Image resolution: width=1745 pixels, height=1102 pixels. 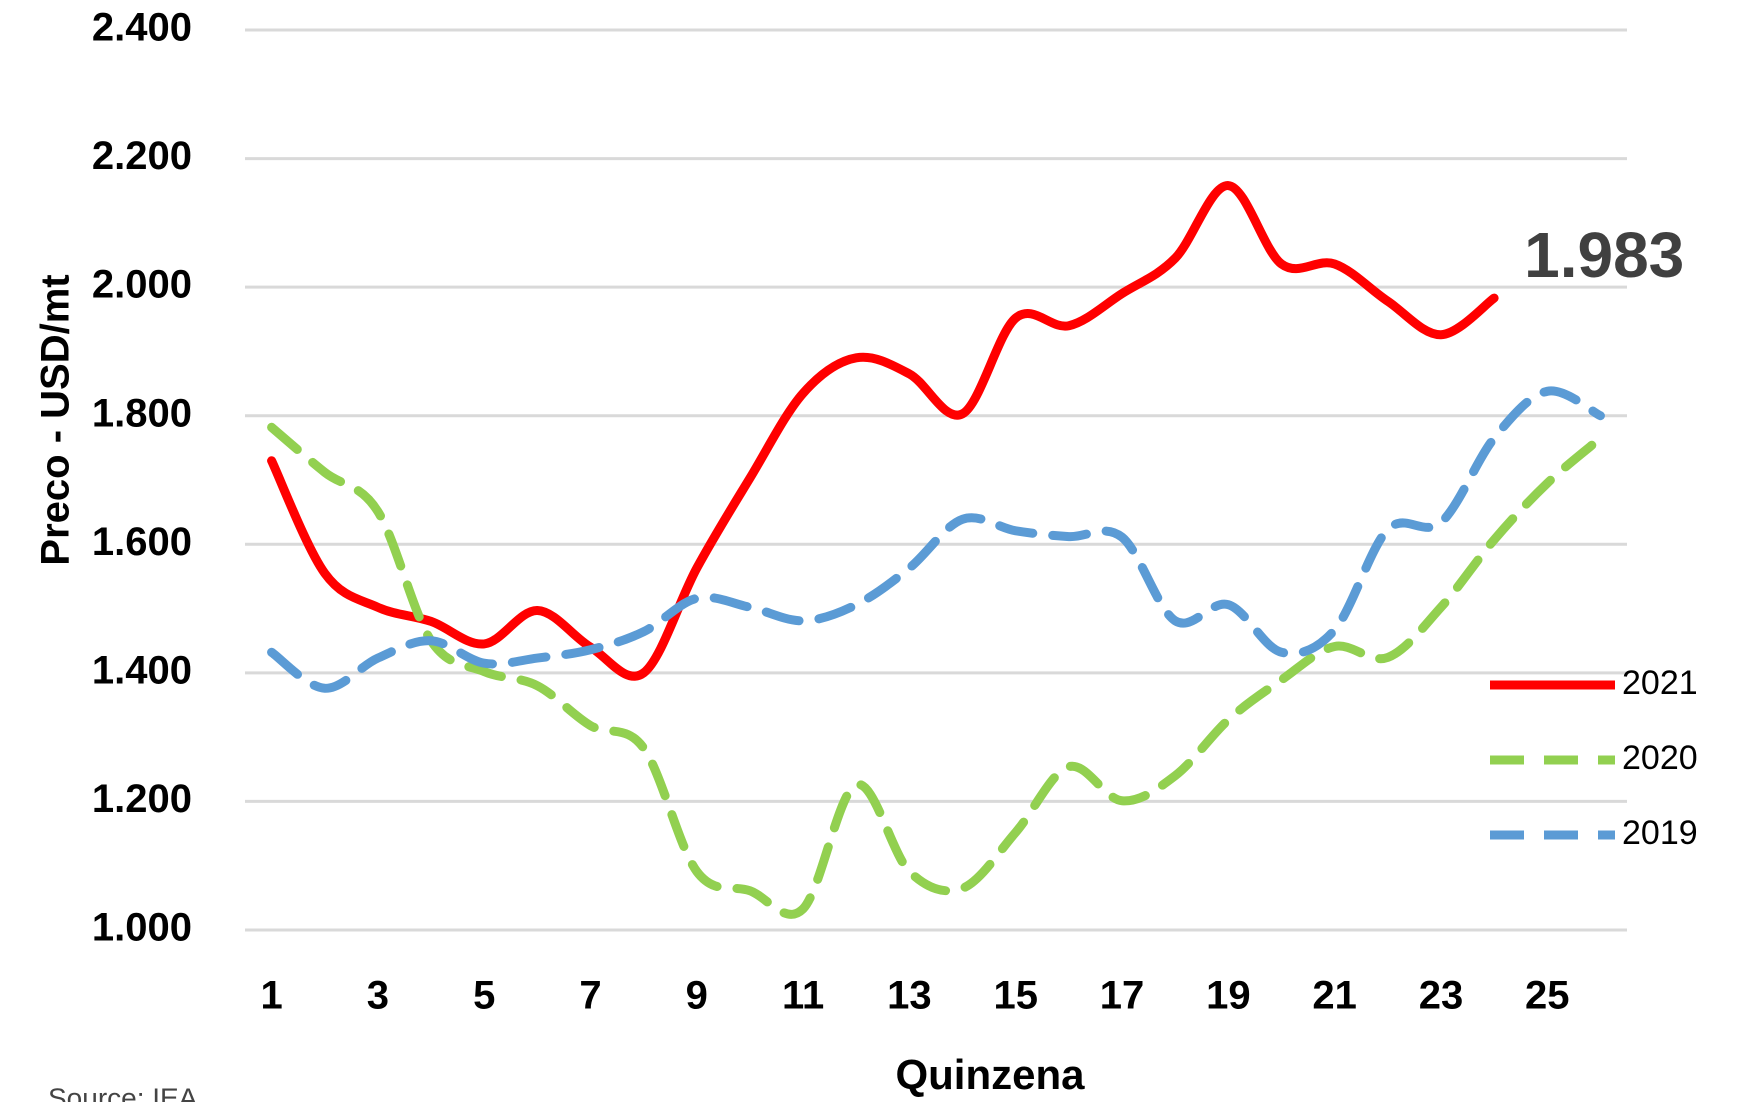 What do you see at coordinates (142, 156) in the screenshot?
I see `y-tick-label: 2.200` at bounding box center [142, 156].